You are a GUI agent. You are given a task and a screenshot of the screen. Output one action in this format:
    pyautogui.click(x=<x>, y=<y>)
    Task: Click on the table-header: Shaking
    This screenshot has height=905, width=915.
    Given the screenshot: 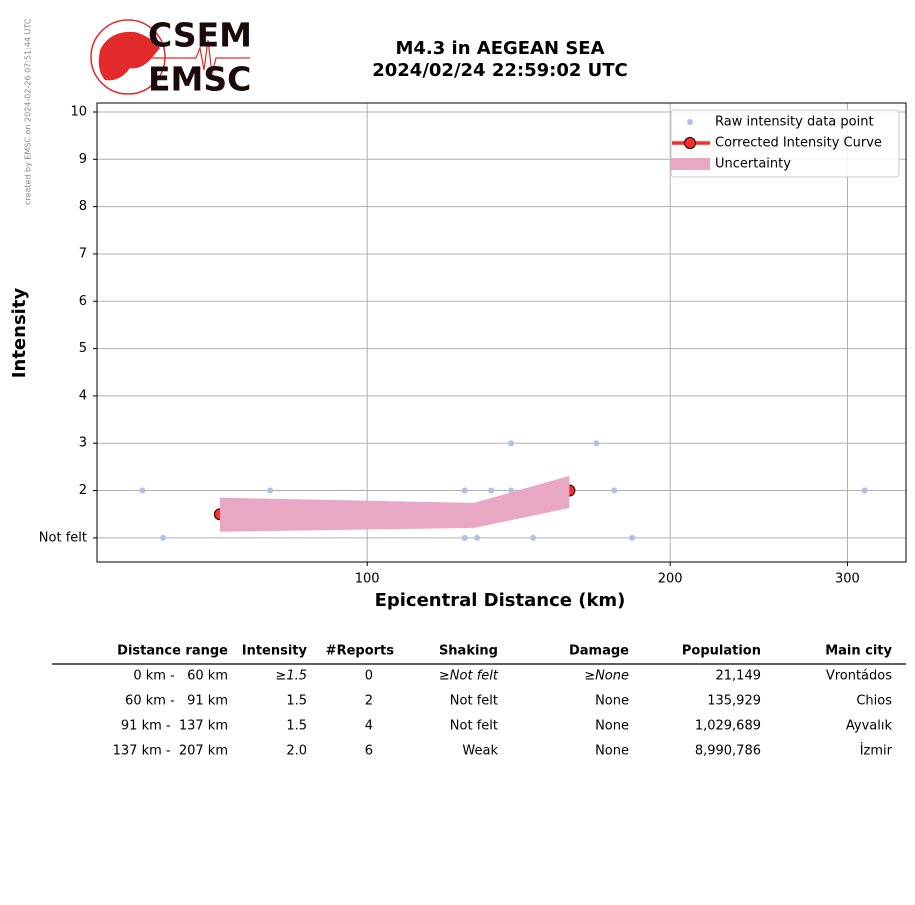 What is the action you would take?
    pyautogui.click(x=468, y=651)
    